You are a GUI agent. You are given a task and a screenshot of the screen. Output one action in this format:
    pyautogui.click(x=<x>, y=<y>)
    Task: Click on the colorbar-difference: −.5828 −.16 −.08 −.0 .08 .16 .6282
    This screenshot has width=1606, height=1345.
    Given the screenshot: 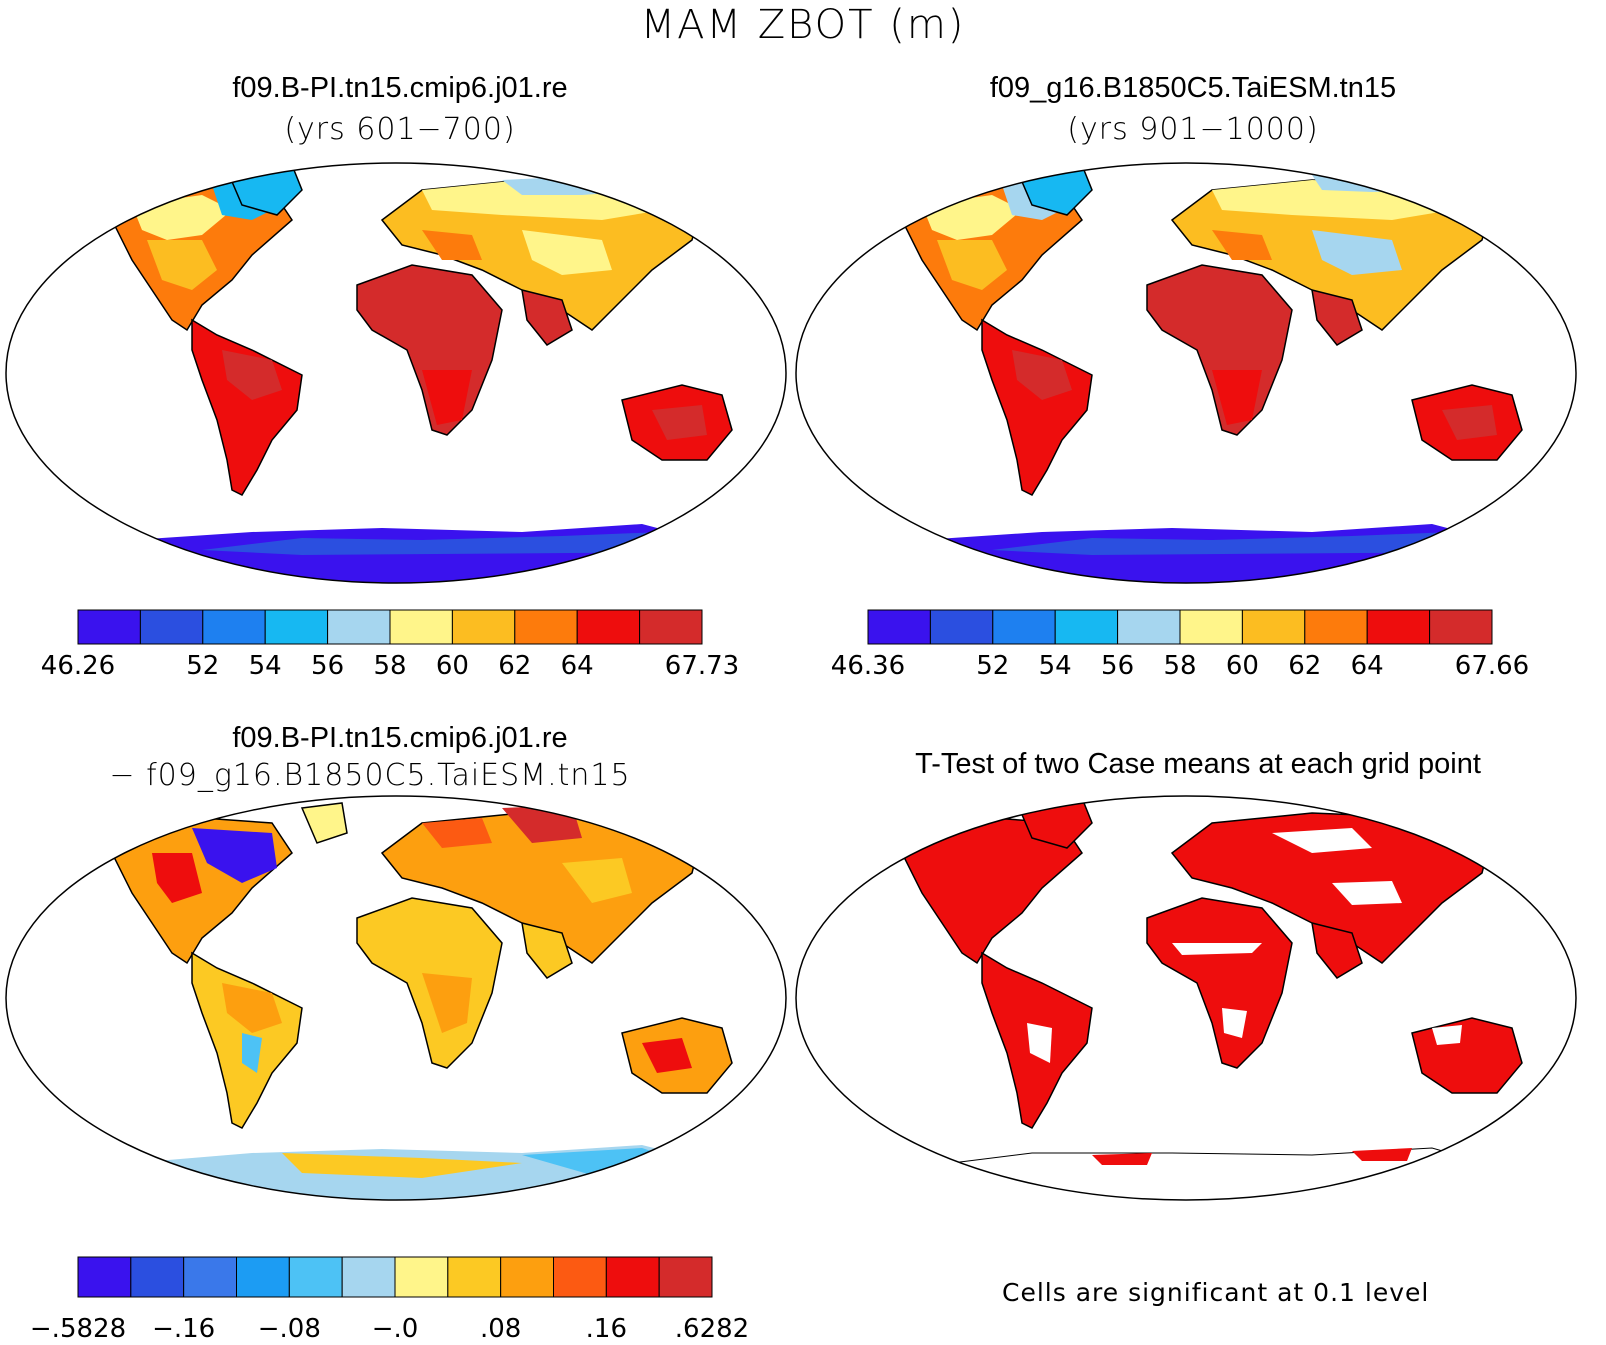 What is the action you would take?
    pyautogui.click(x=389, y=1300)
    